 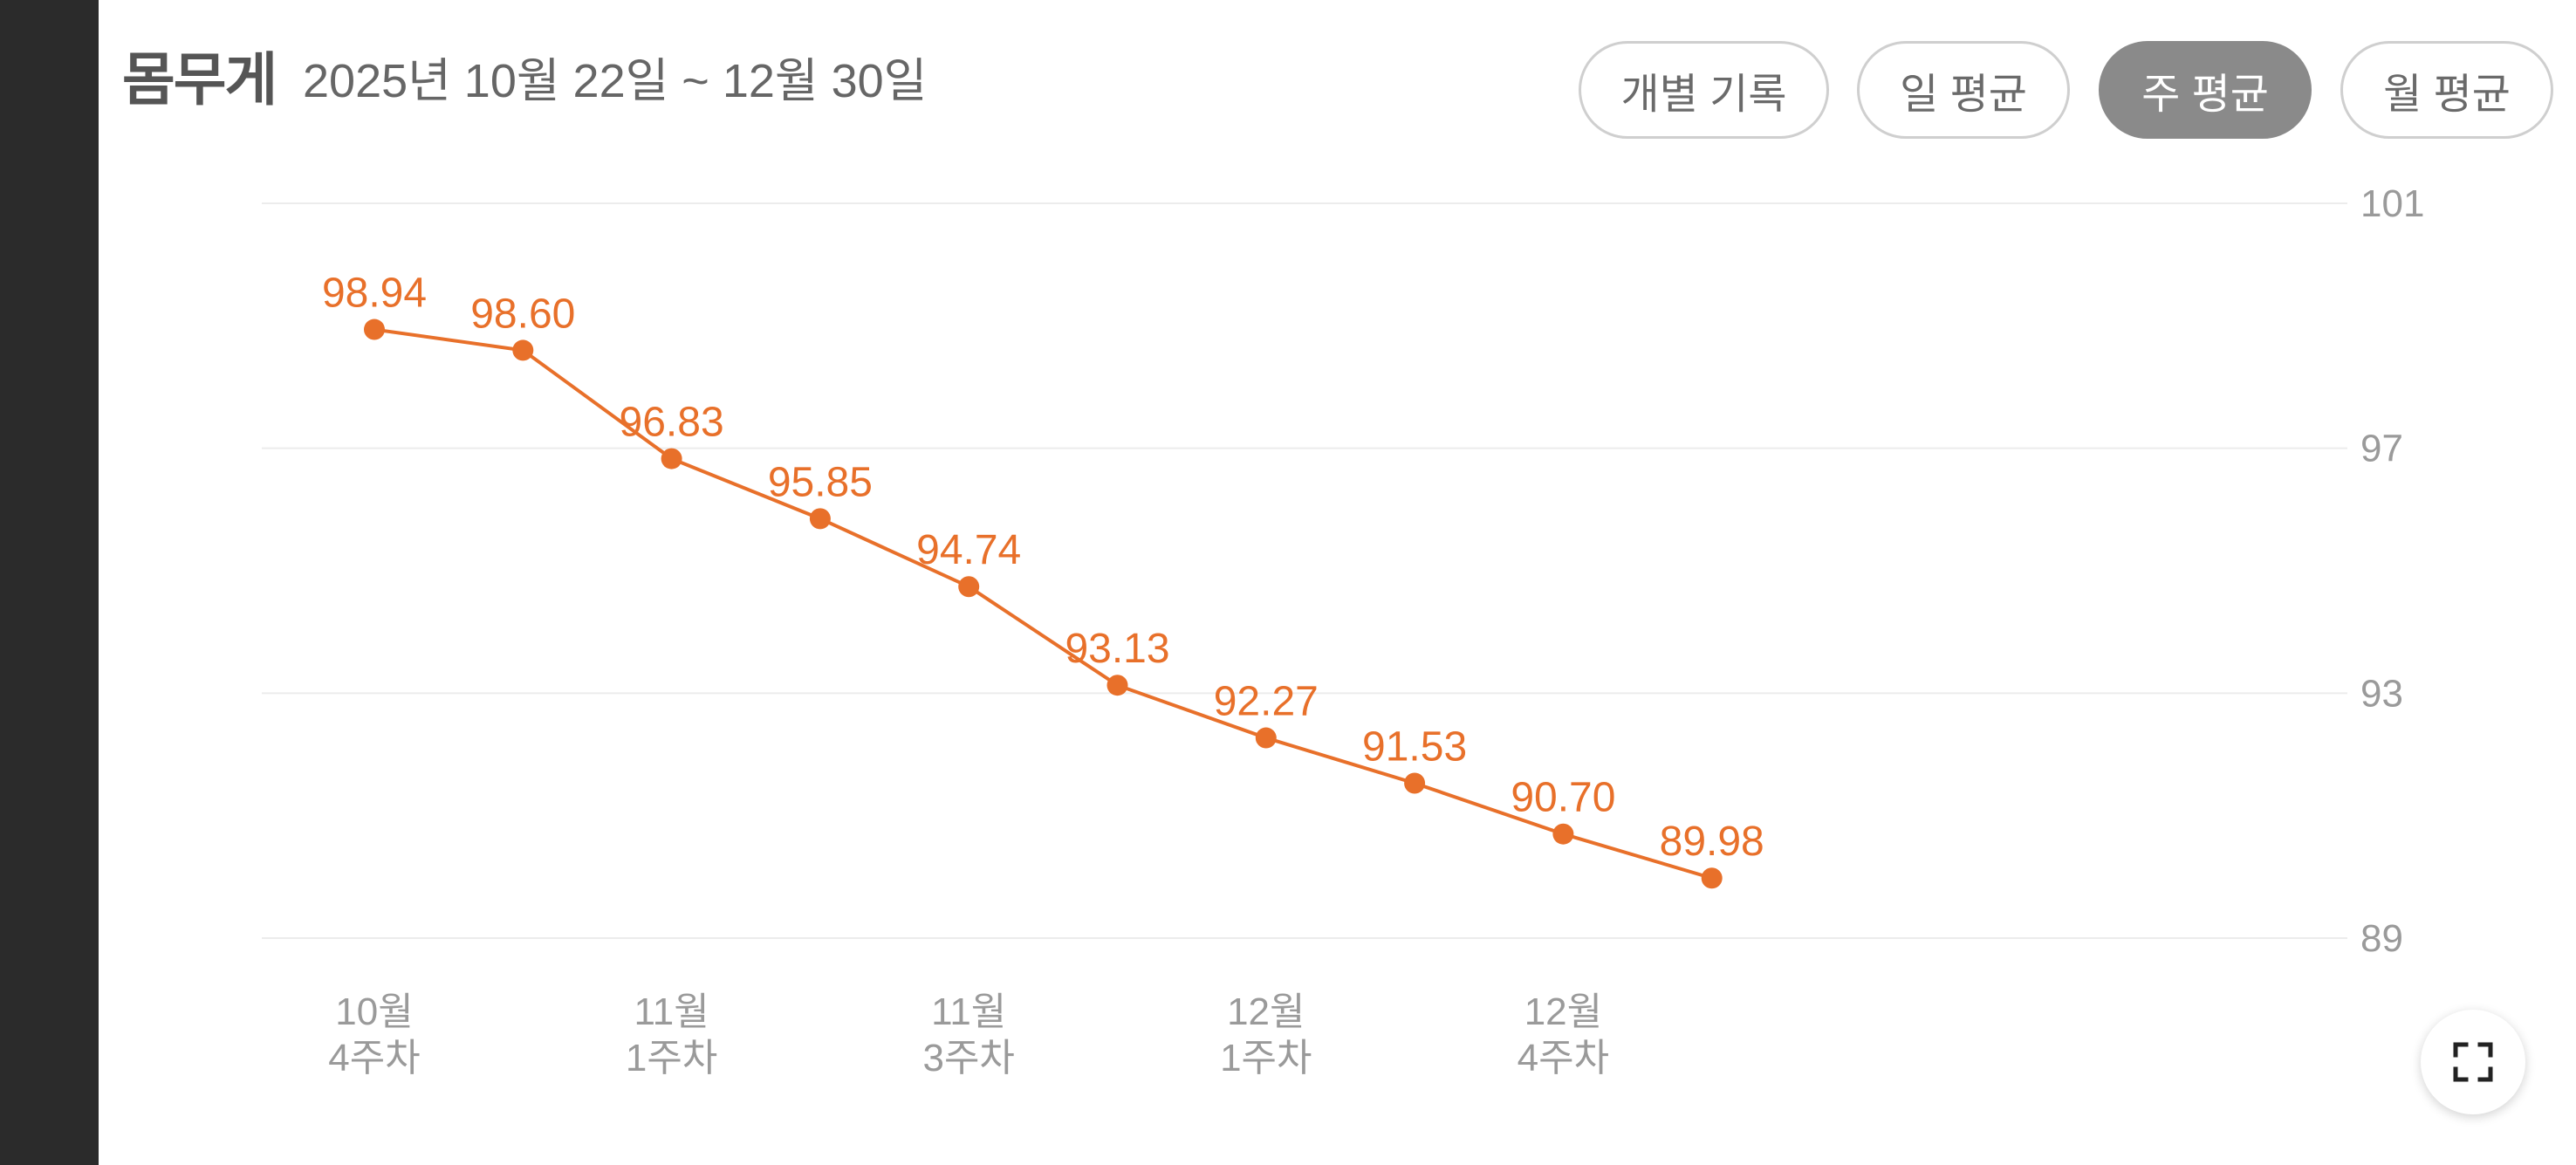 I want to click on tab-individual-records: 개별 기록, so click(x=1704, y=90).